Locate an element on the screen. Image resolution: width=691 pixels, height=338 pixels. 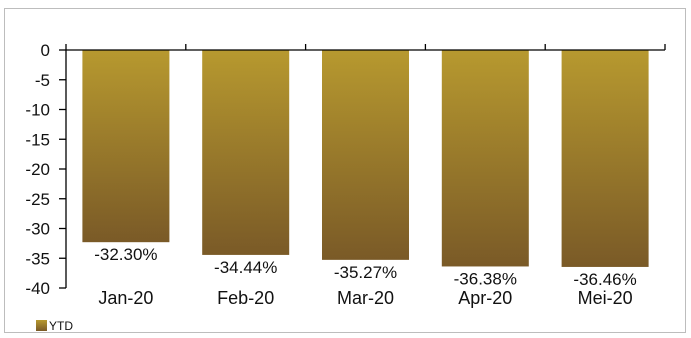
y-tick-label: -30 is located at coordinates (37, 229).